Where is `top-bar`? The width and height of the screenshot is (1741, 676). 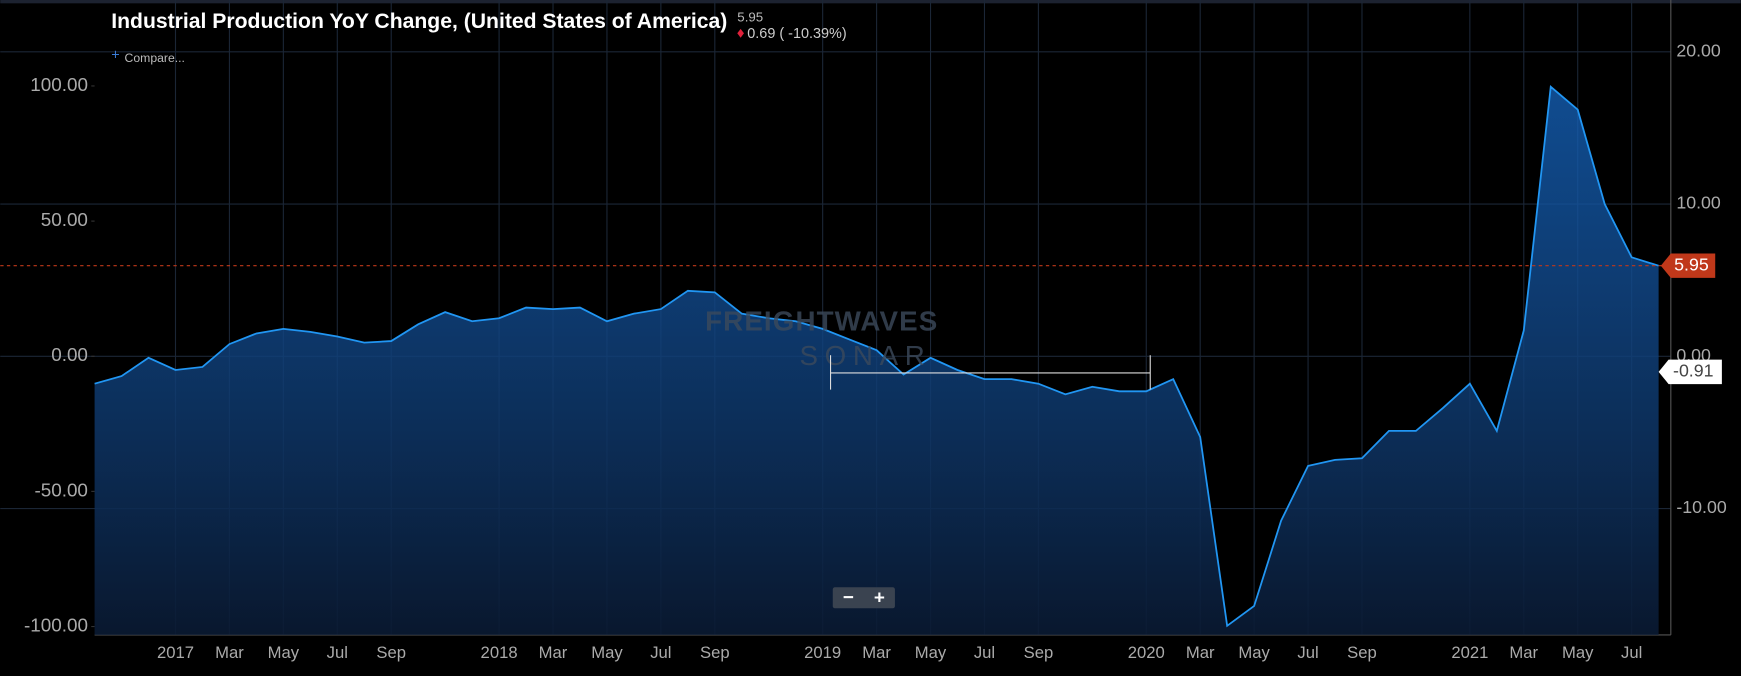 top-bar is located at coordinates (870, 2).